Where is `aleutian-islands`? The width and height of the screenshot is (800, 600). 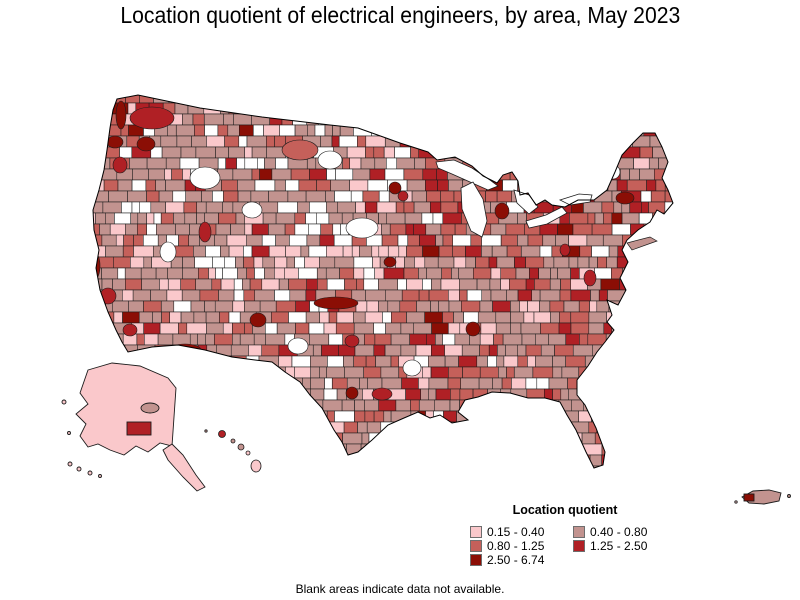 aleutian-islands is located at coordinates (81, 438).